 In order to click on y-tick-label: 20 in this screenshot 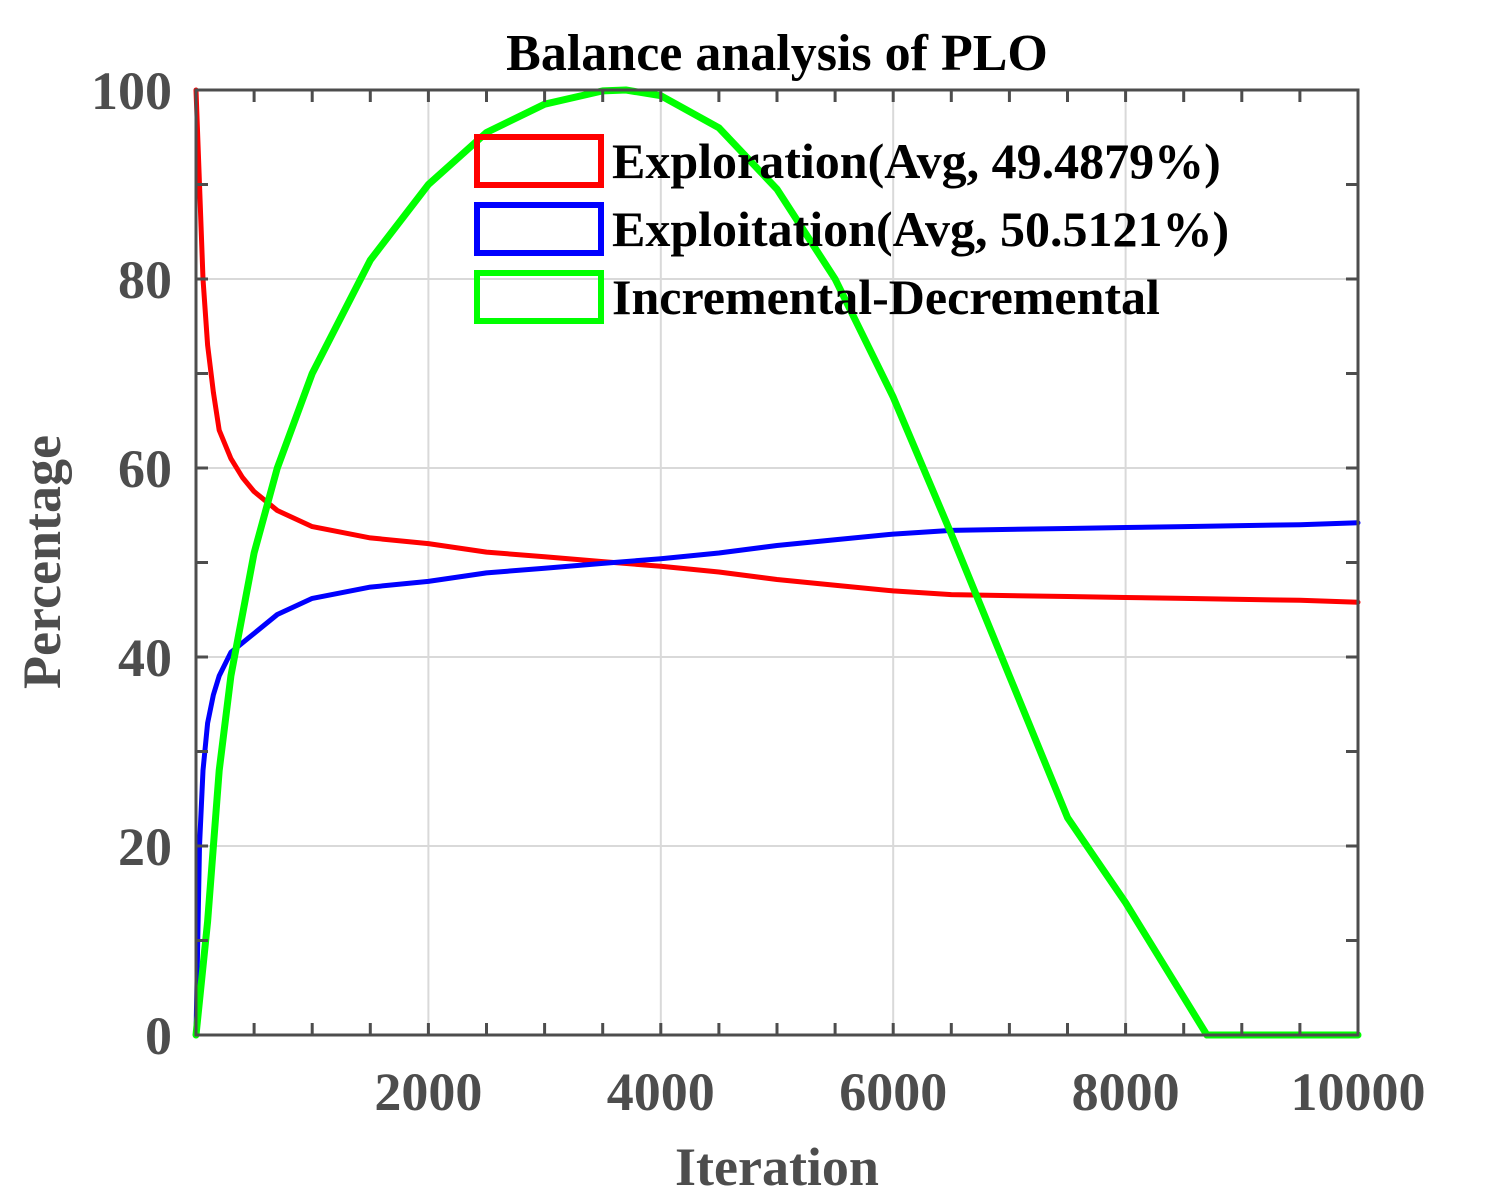, I will do `click(145, 847)`.